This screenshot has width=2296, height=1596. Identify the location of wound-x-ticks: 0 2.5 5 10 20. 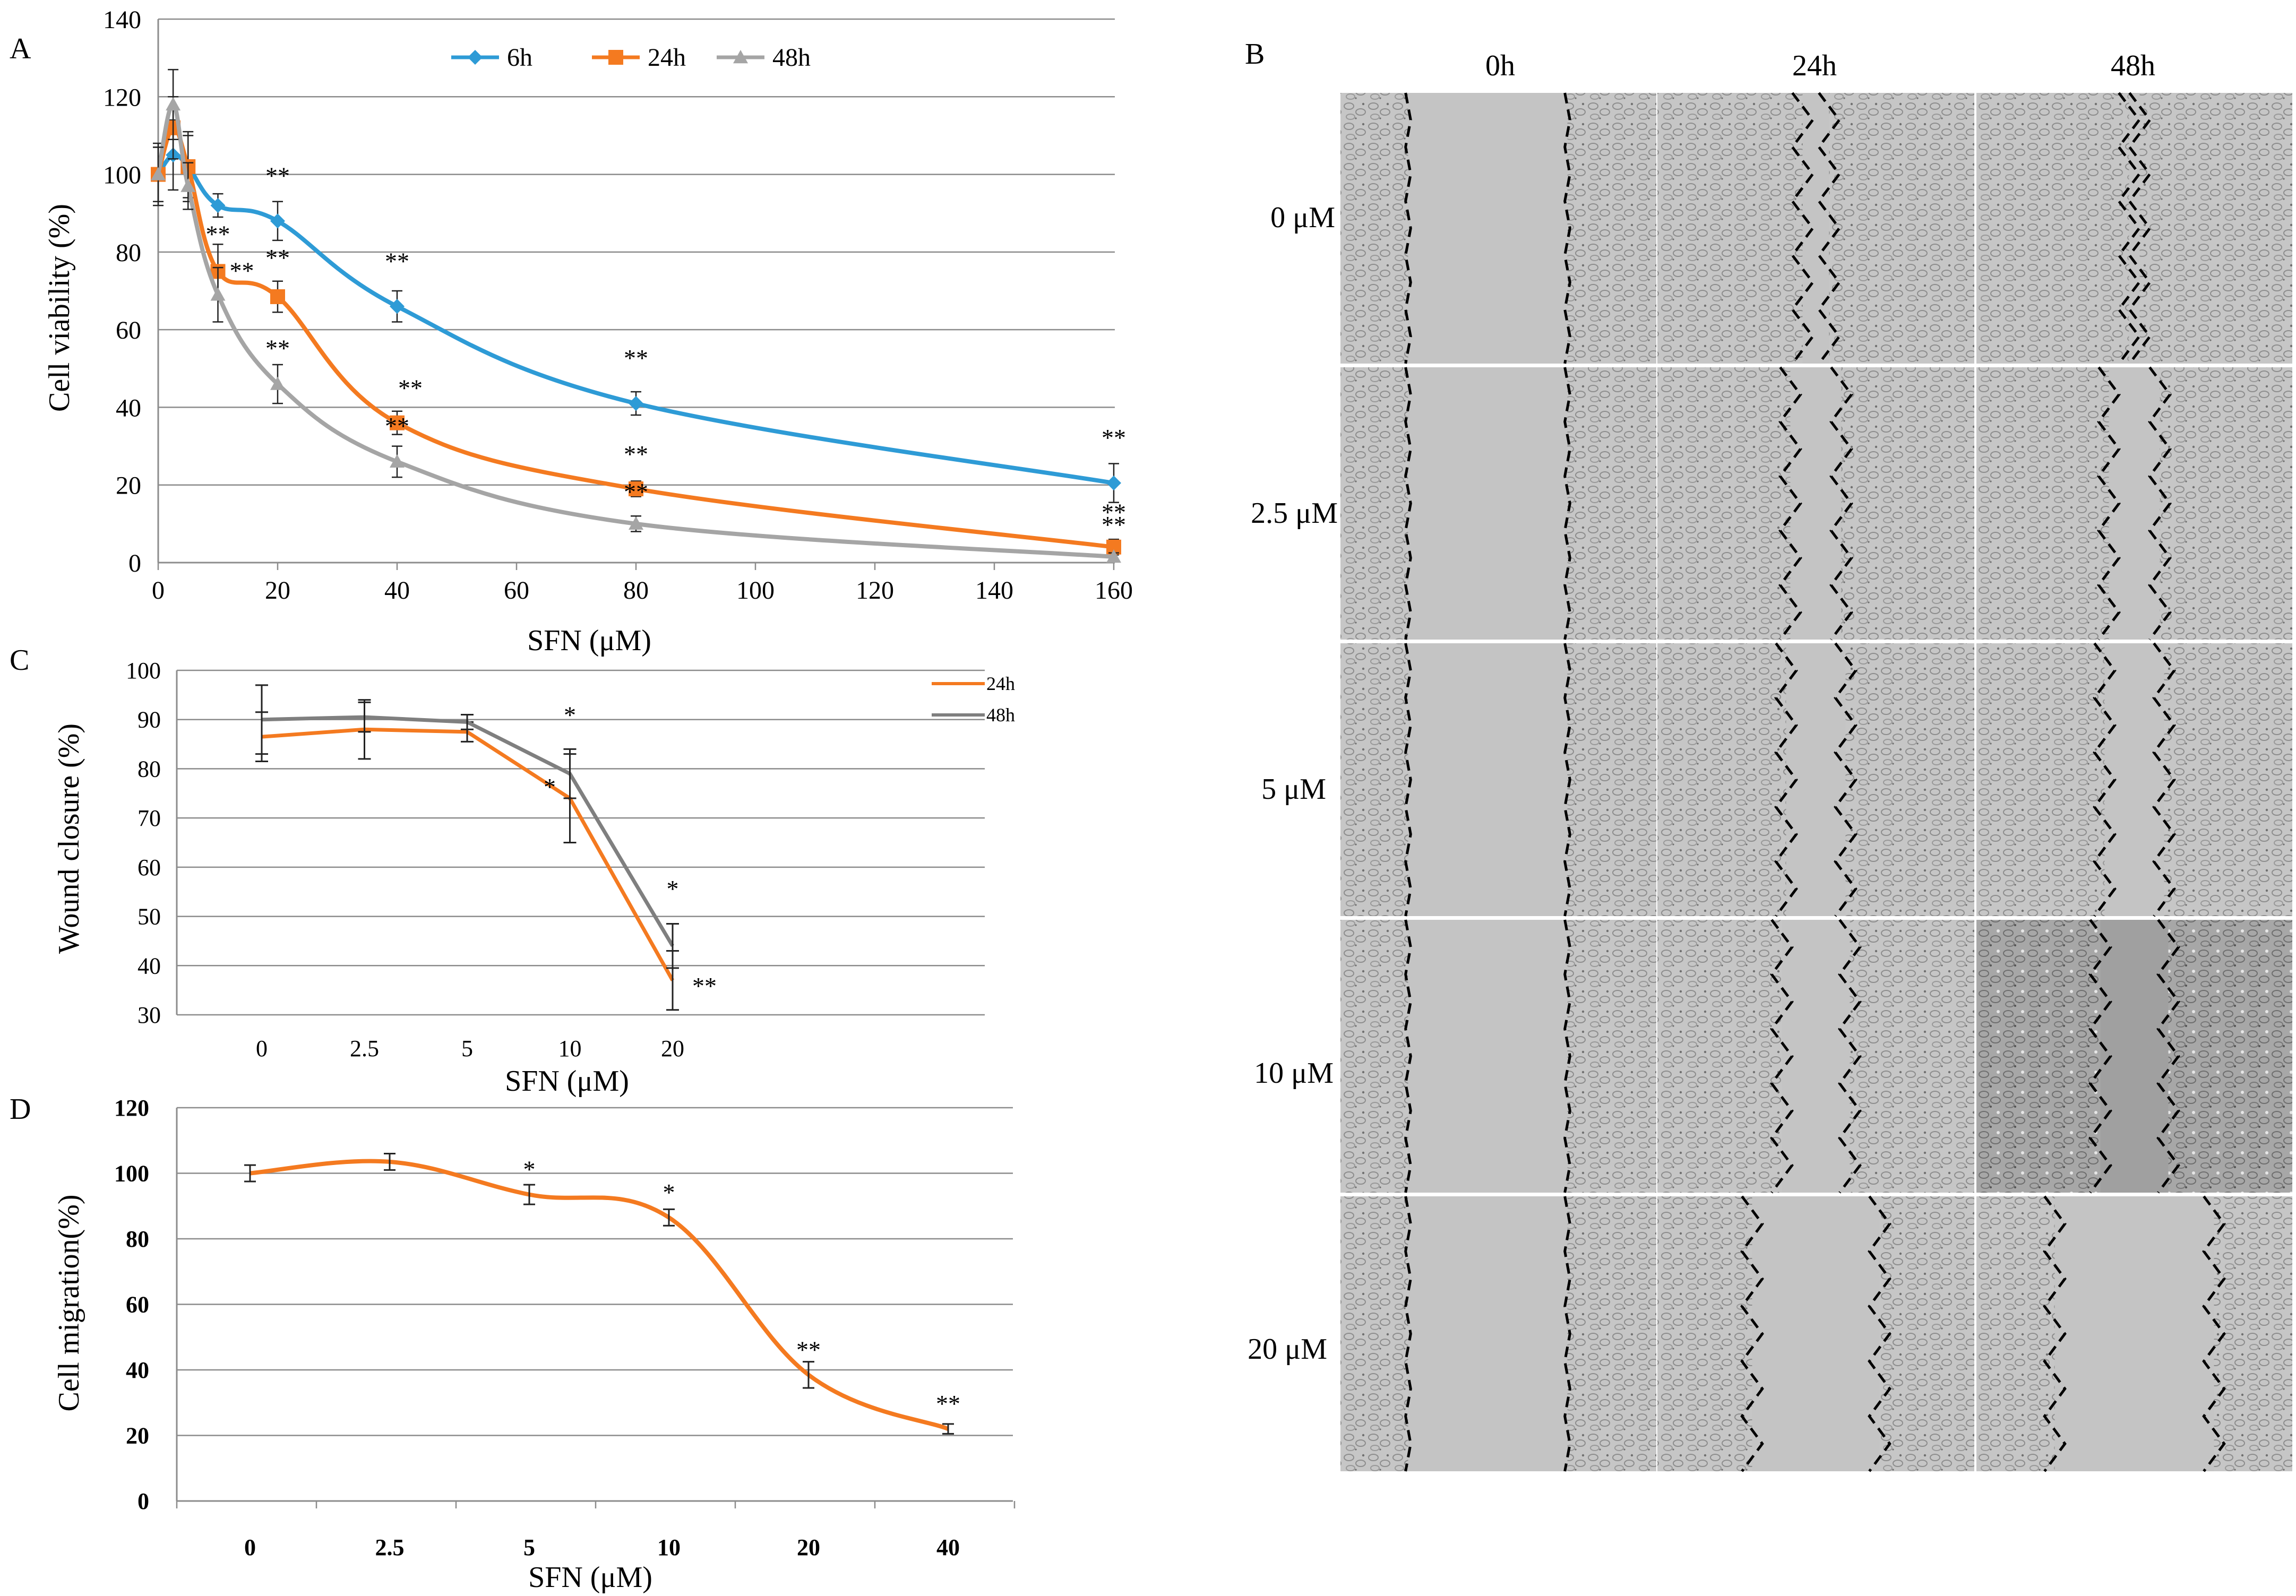
(470, 1049).